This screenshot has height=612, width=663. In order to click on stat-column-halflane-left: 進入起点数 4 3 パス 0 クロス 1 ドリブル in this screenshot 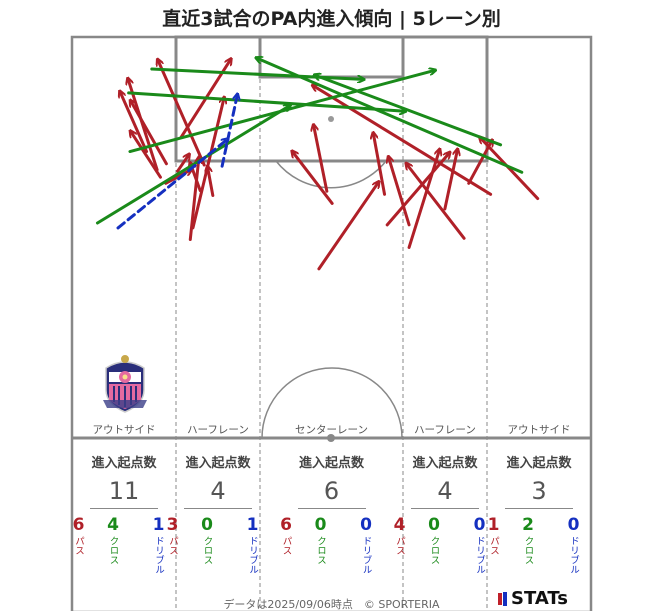, I will do `click(213, 513)`.